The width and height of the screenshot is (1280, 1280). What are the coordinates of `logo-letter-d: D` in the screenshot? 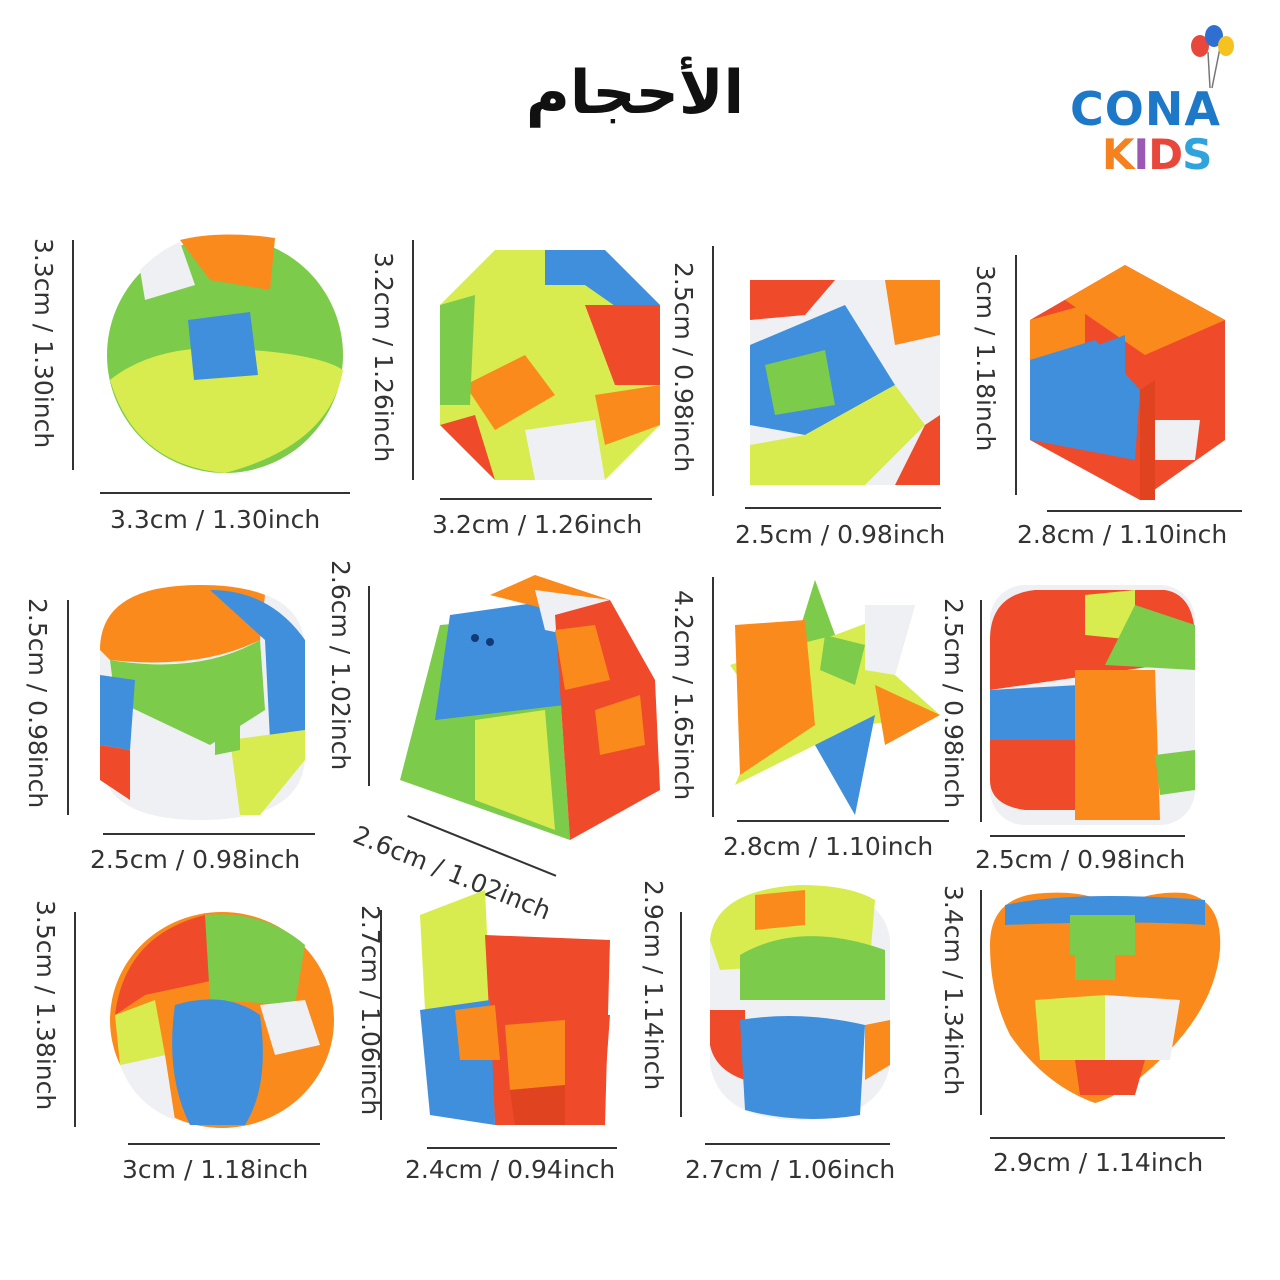 It's located at (1165, 154).